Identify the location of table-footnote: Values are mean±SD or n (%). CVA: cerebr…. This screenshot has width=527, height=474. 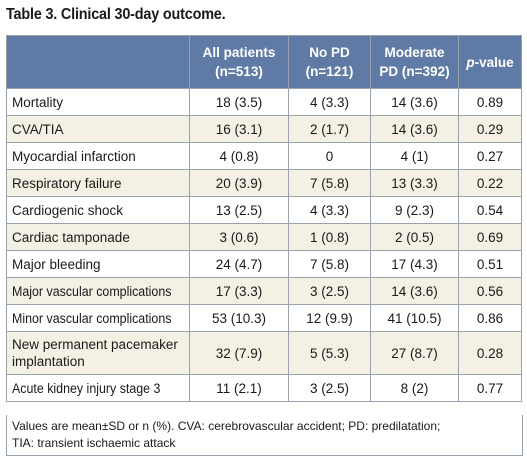
(264, 435).